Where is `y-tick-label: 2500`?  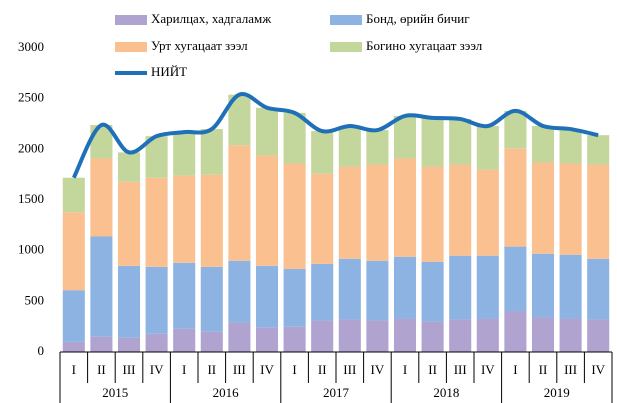 y-tick-label: 2500 is located at coordinates (31, 97).